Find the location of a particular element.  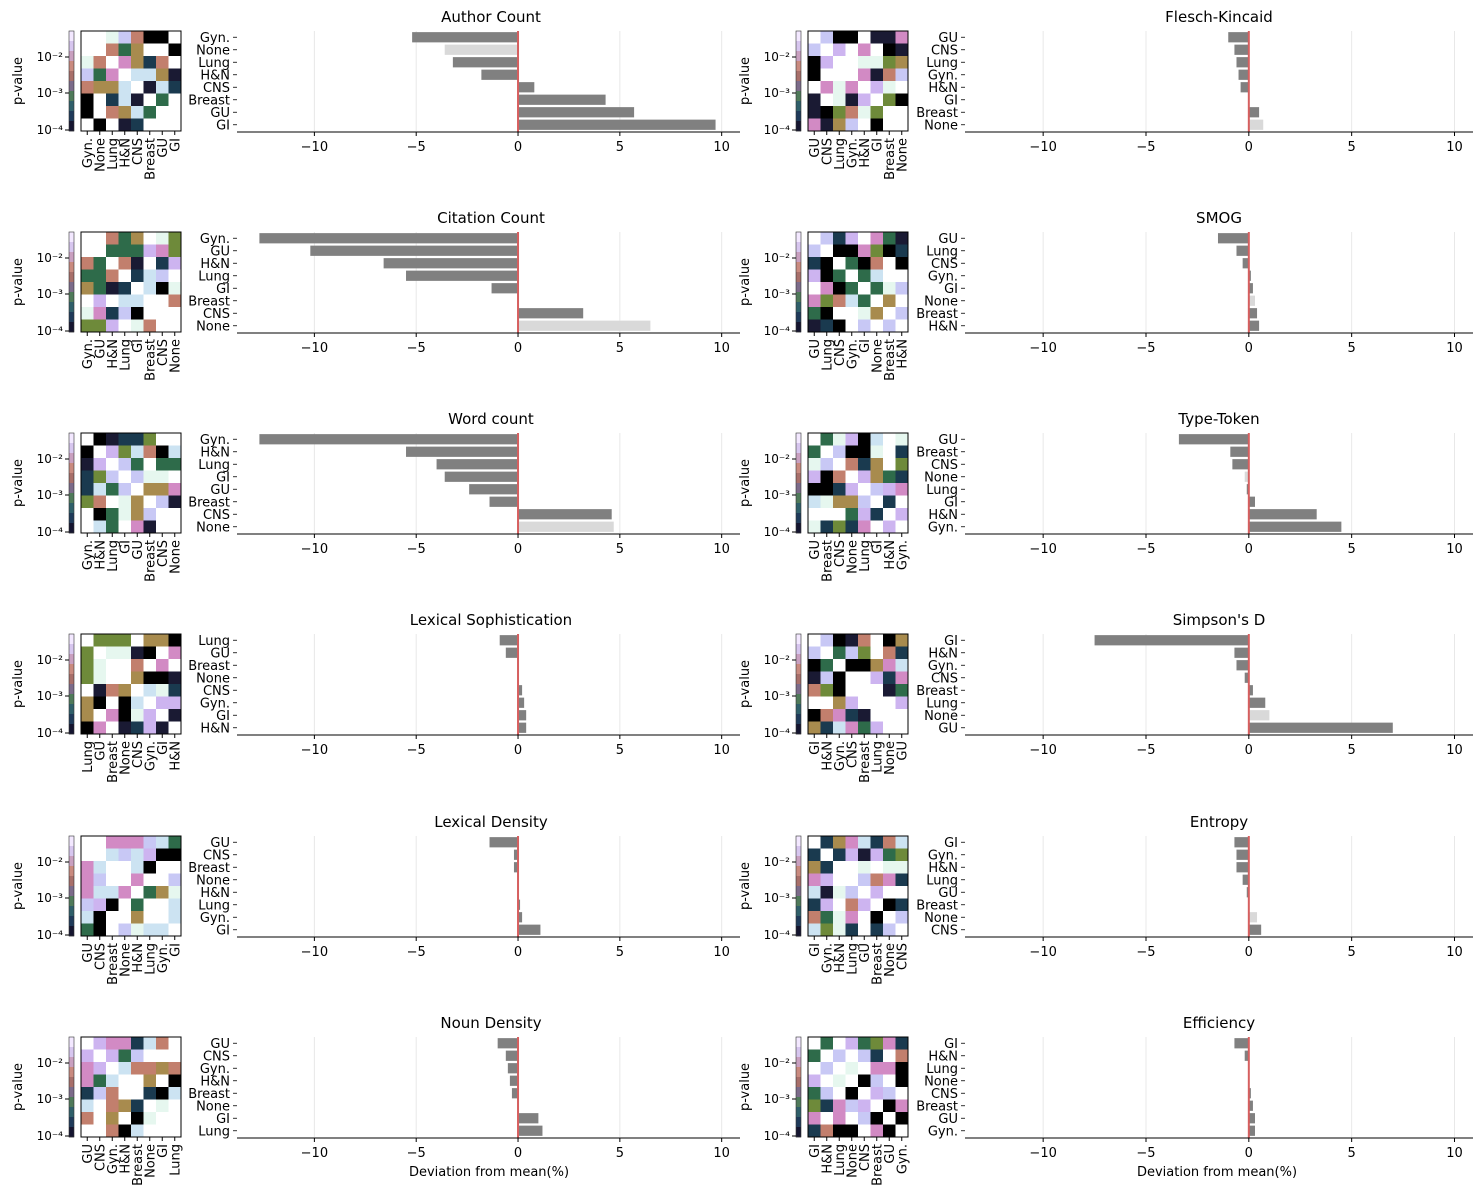

bar-xtick-label: 10 is located at coordinates (1454, 1153).